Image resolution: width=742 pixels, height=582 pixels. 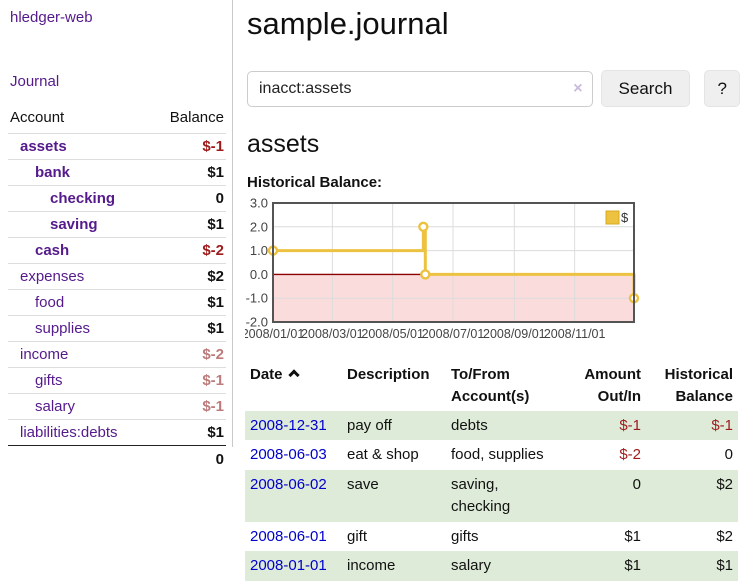 What do you see at coordinates (392, 334) in the screenshot?
I see `chart-x-tick: 2008/05/01` at bounding box center [392, 334].